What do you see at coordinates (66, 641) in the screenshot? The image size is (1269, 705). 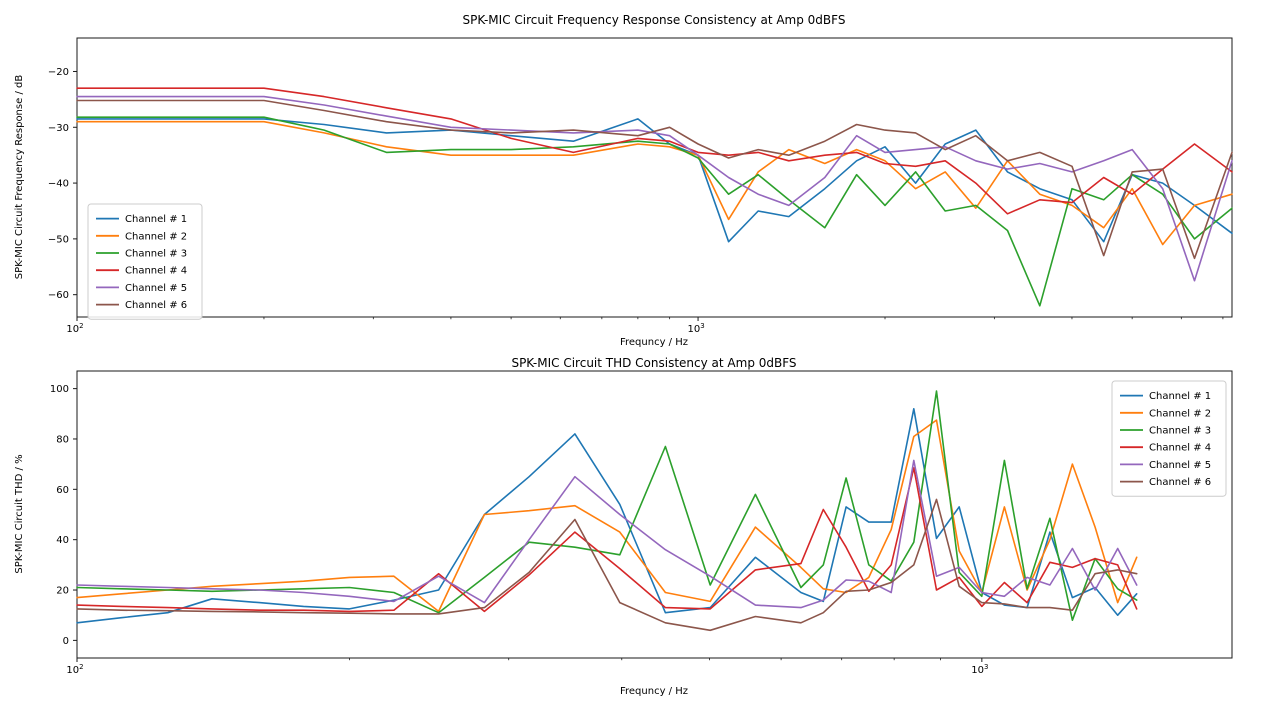 I see `y-tick-label: 0` at bounding box center [66, 641].